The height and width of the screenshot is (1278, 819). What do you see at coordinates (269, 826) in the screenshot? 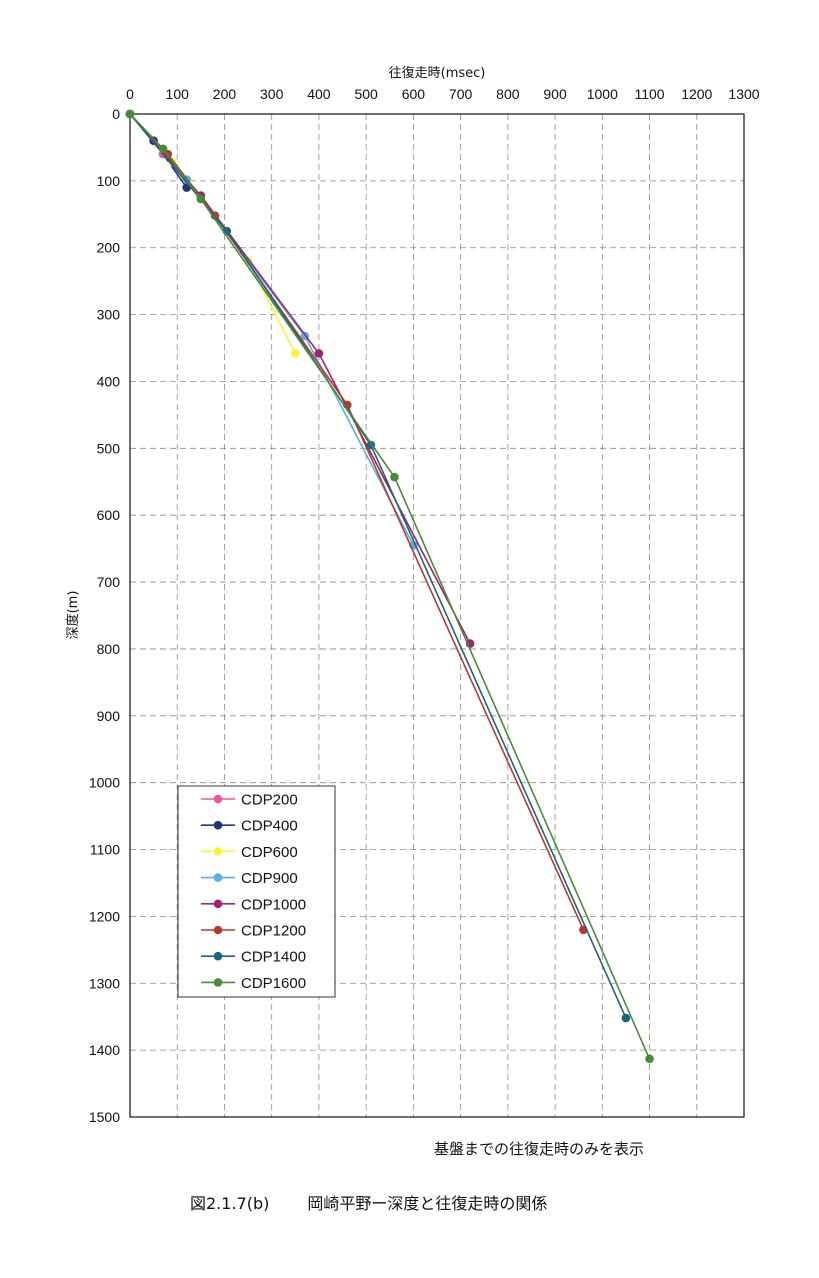
I see `legend-label: CDP400` at bounding box center [269, 826].